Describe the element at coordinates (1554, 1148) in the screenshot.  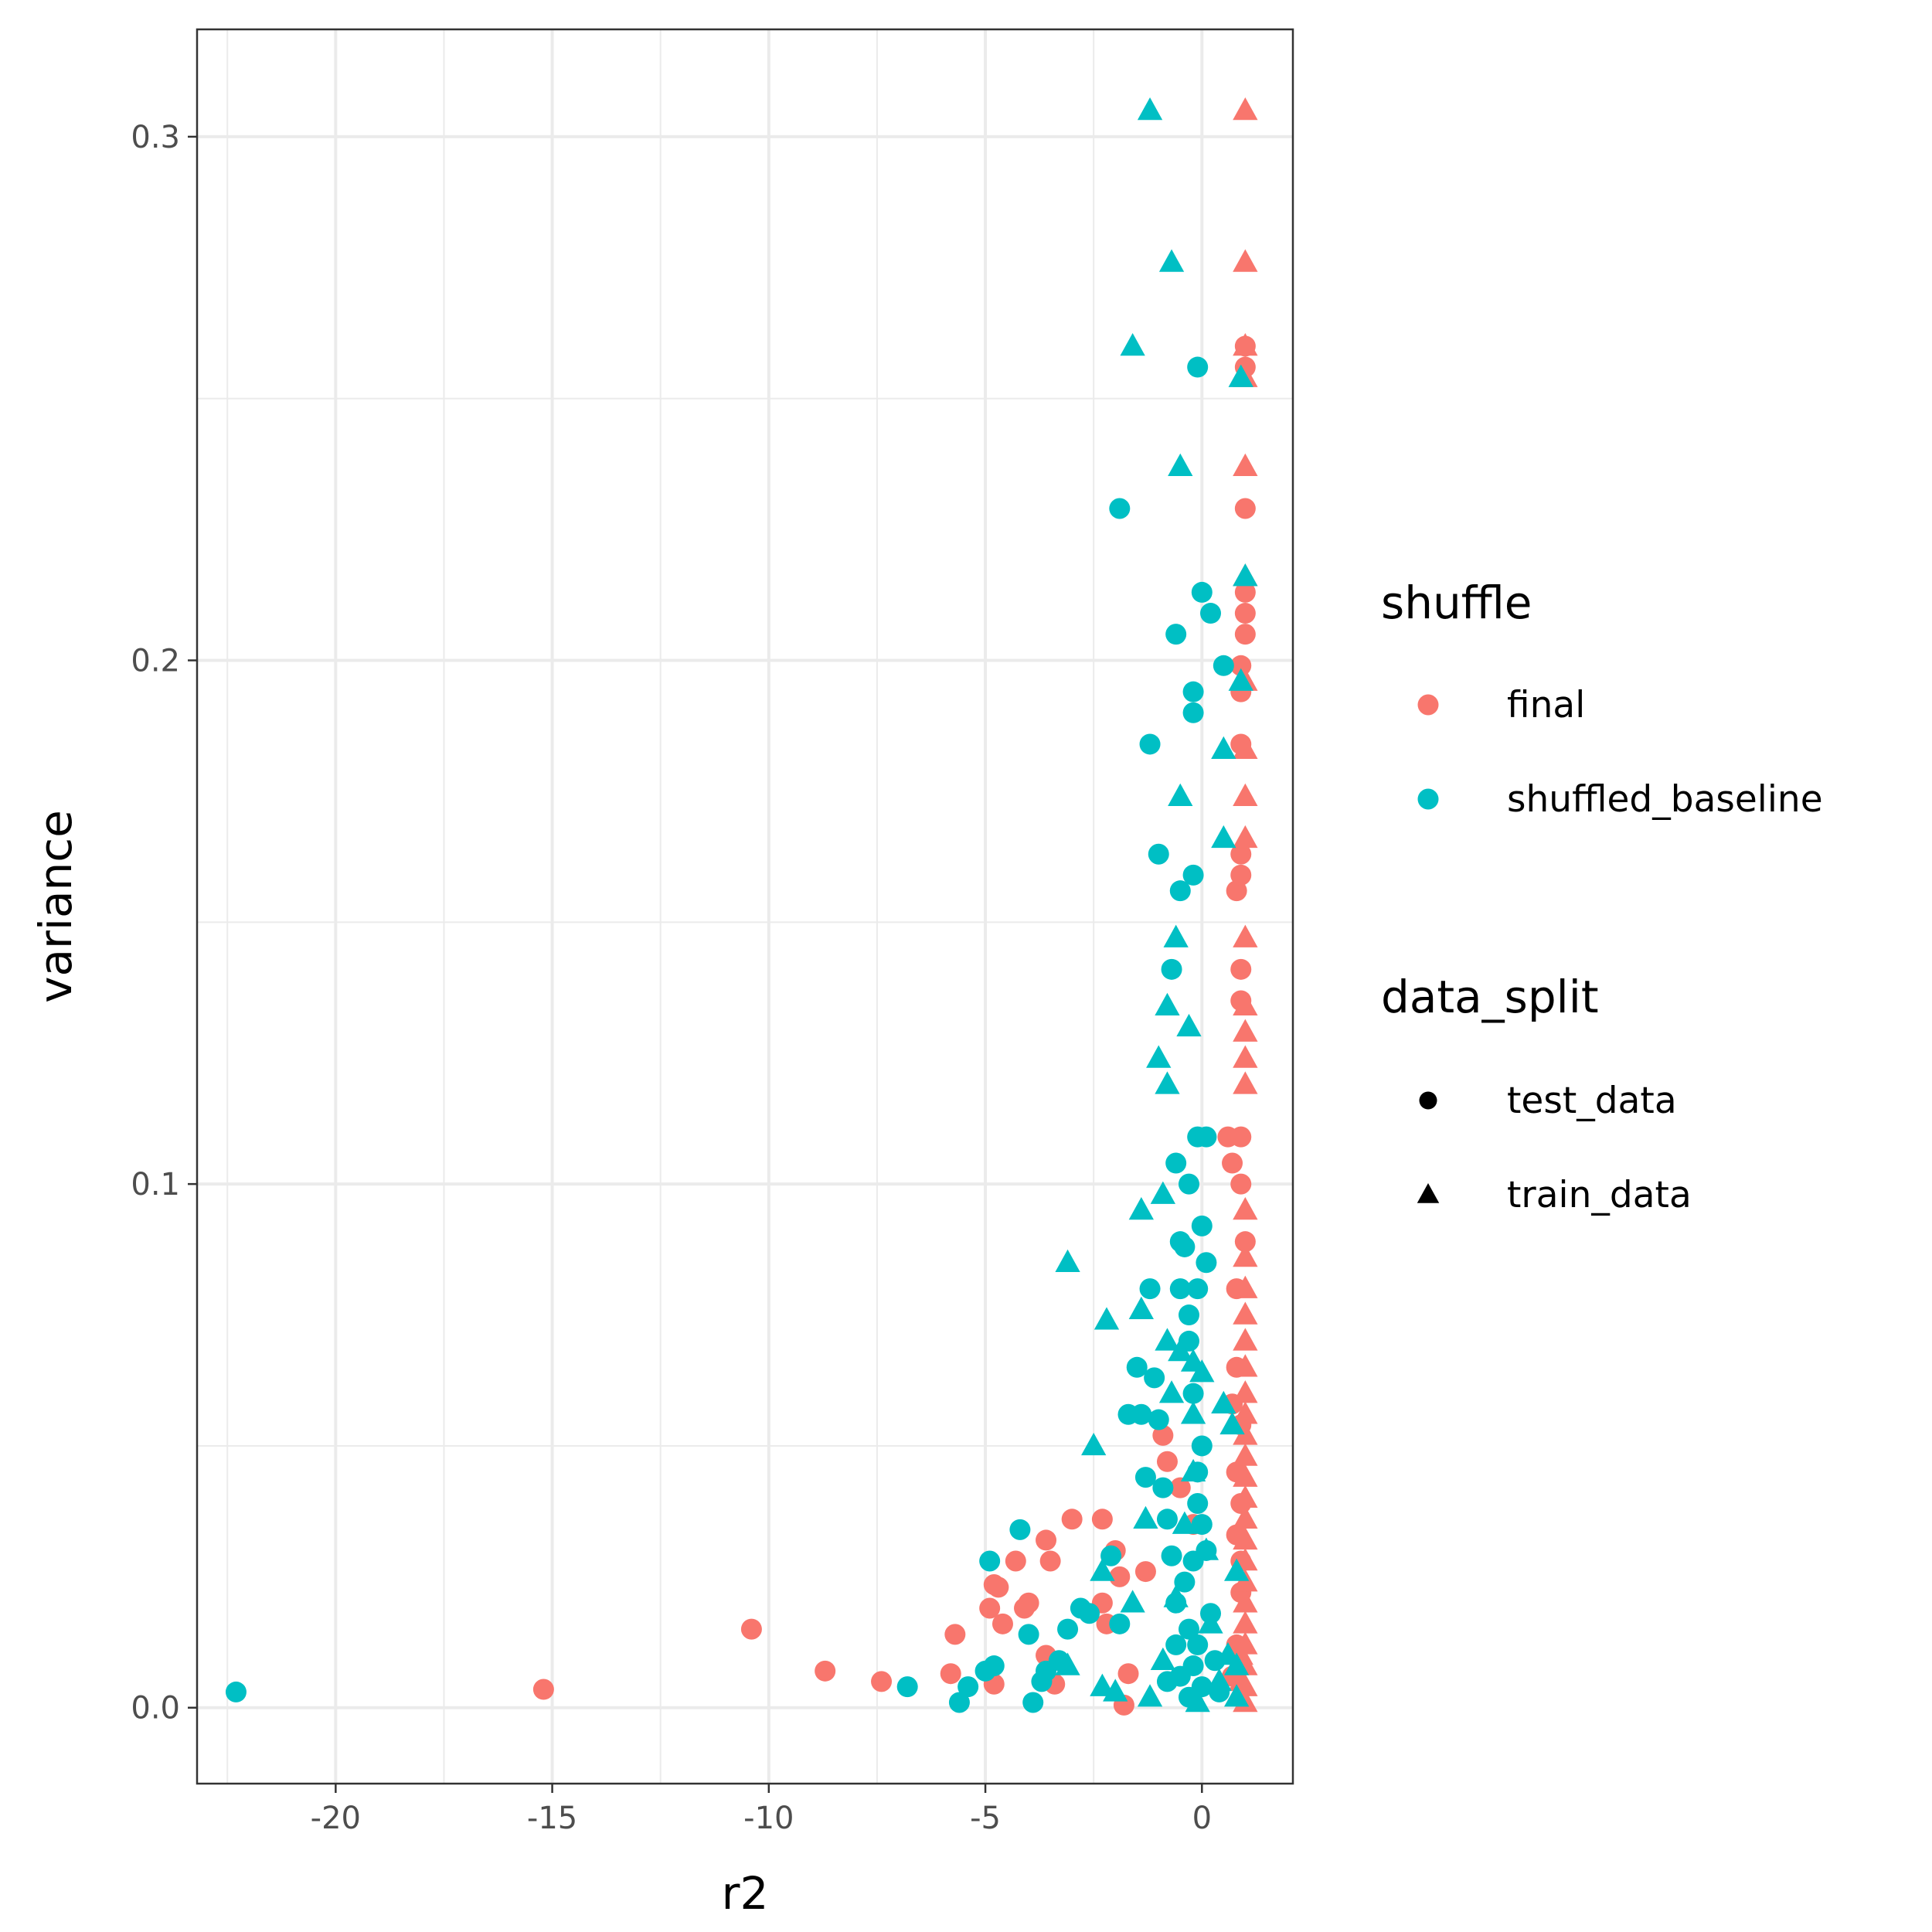
I see `shape-legend-items: test_data train_data` at that location.